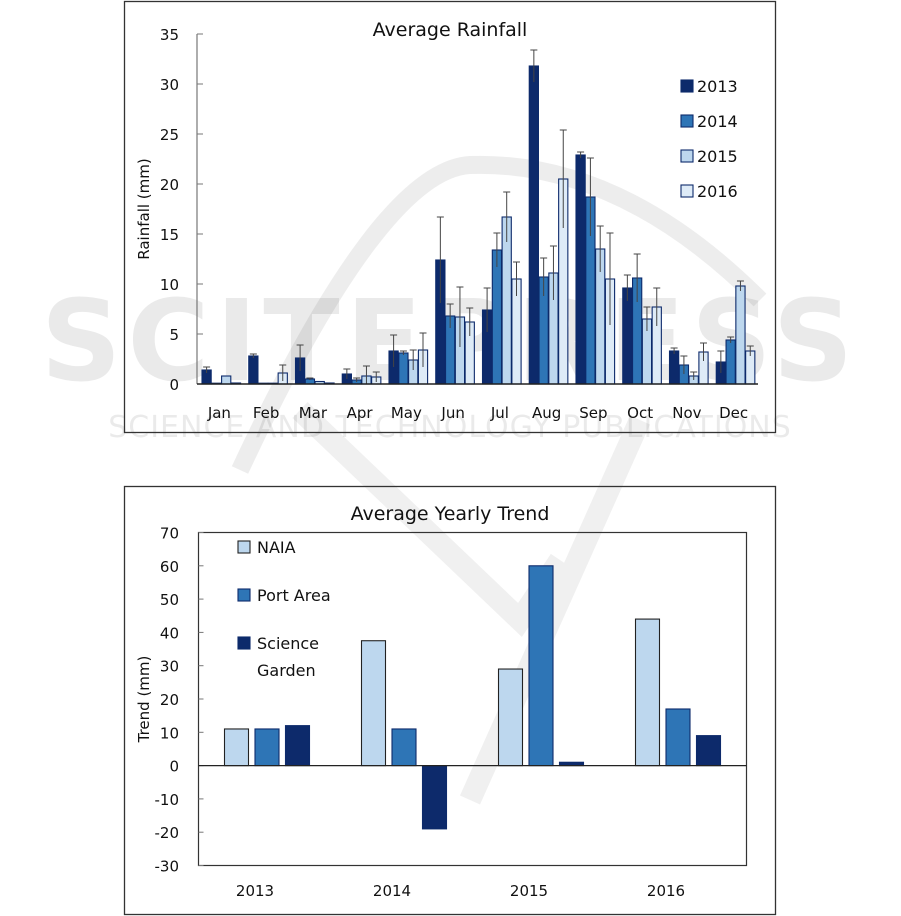 The width and height of the screenshot is (901, 916). I want to click on x-tick-label-jan: Jan, so click(219, 413).